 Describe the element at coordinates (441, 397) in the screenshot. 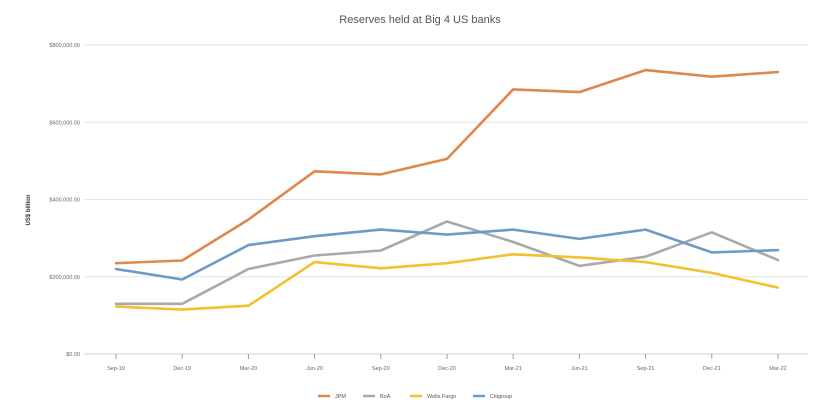

I see `legend-label: Wells Fargo` at that location.